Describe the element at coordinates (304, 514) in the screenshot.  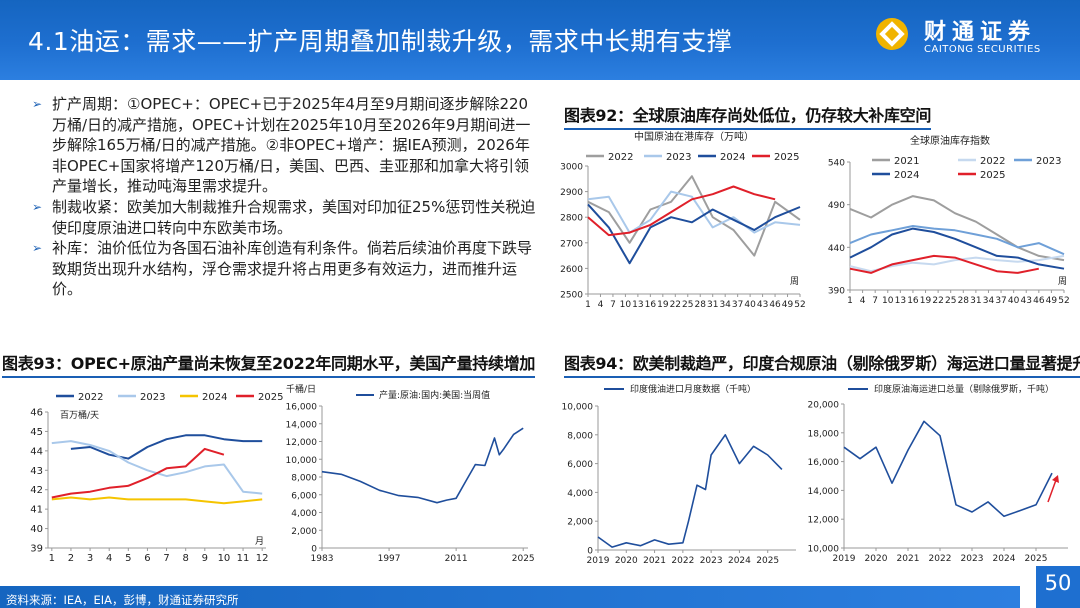
I see `y-tick-label: 4,000` at that location.